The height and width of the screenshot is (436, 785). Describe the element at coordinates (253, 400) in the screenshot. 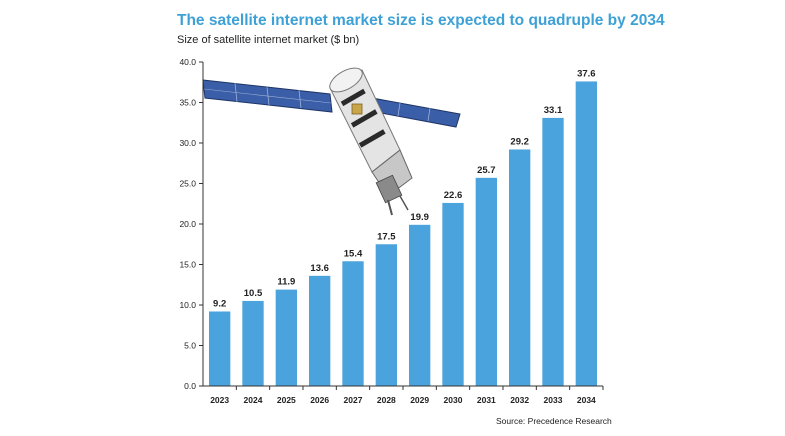

I see `x-tick-label: 2024` at that location.